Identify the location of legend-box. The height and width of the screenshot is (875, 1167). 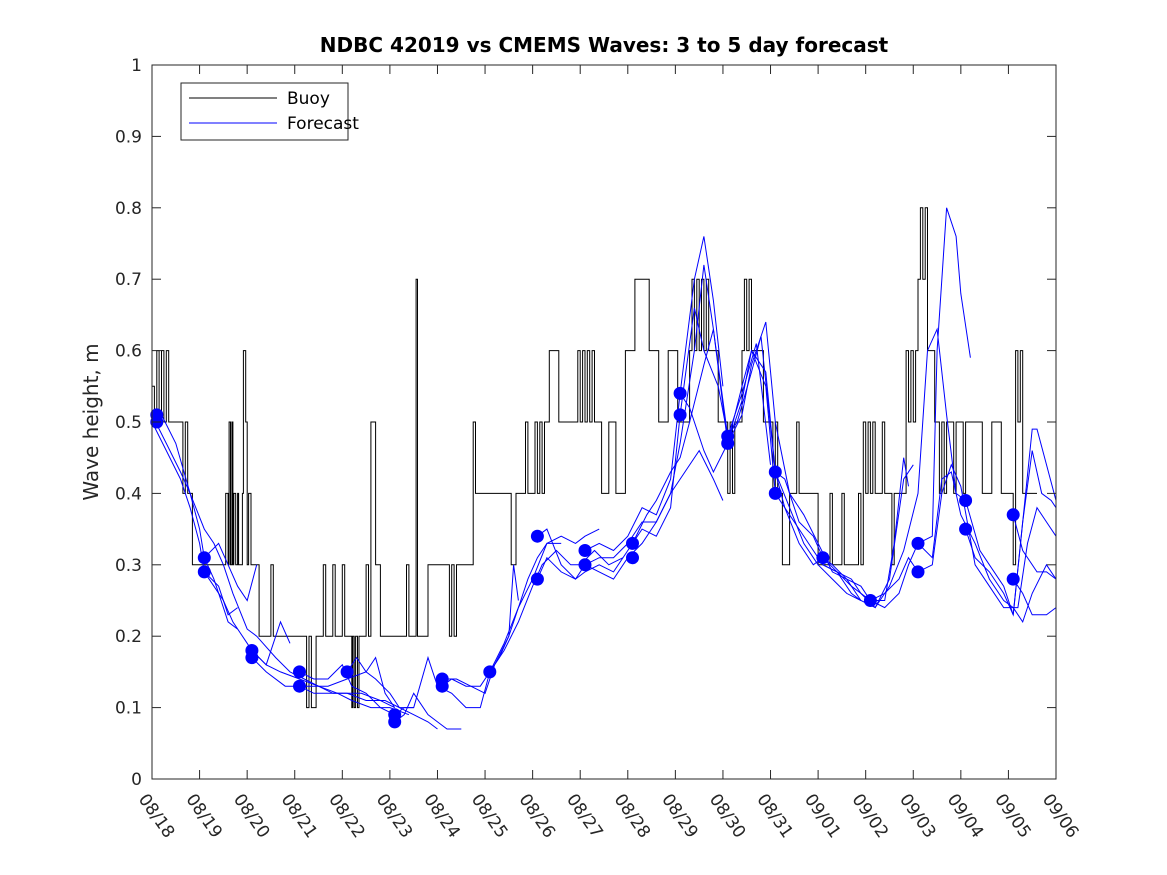
(264, 111).